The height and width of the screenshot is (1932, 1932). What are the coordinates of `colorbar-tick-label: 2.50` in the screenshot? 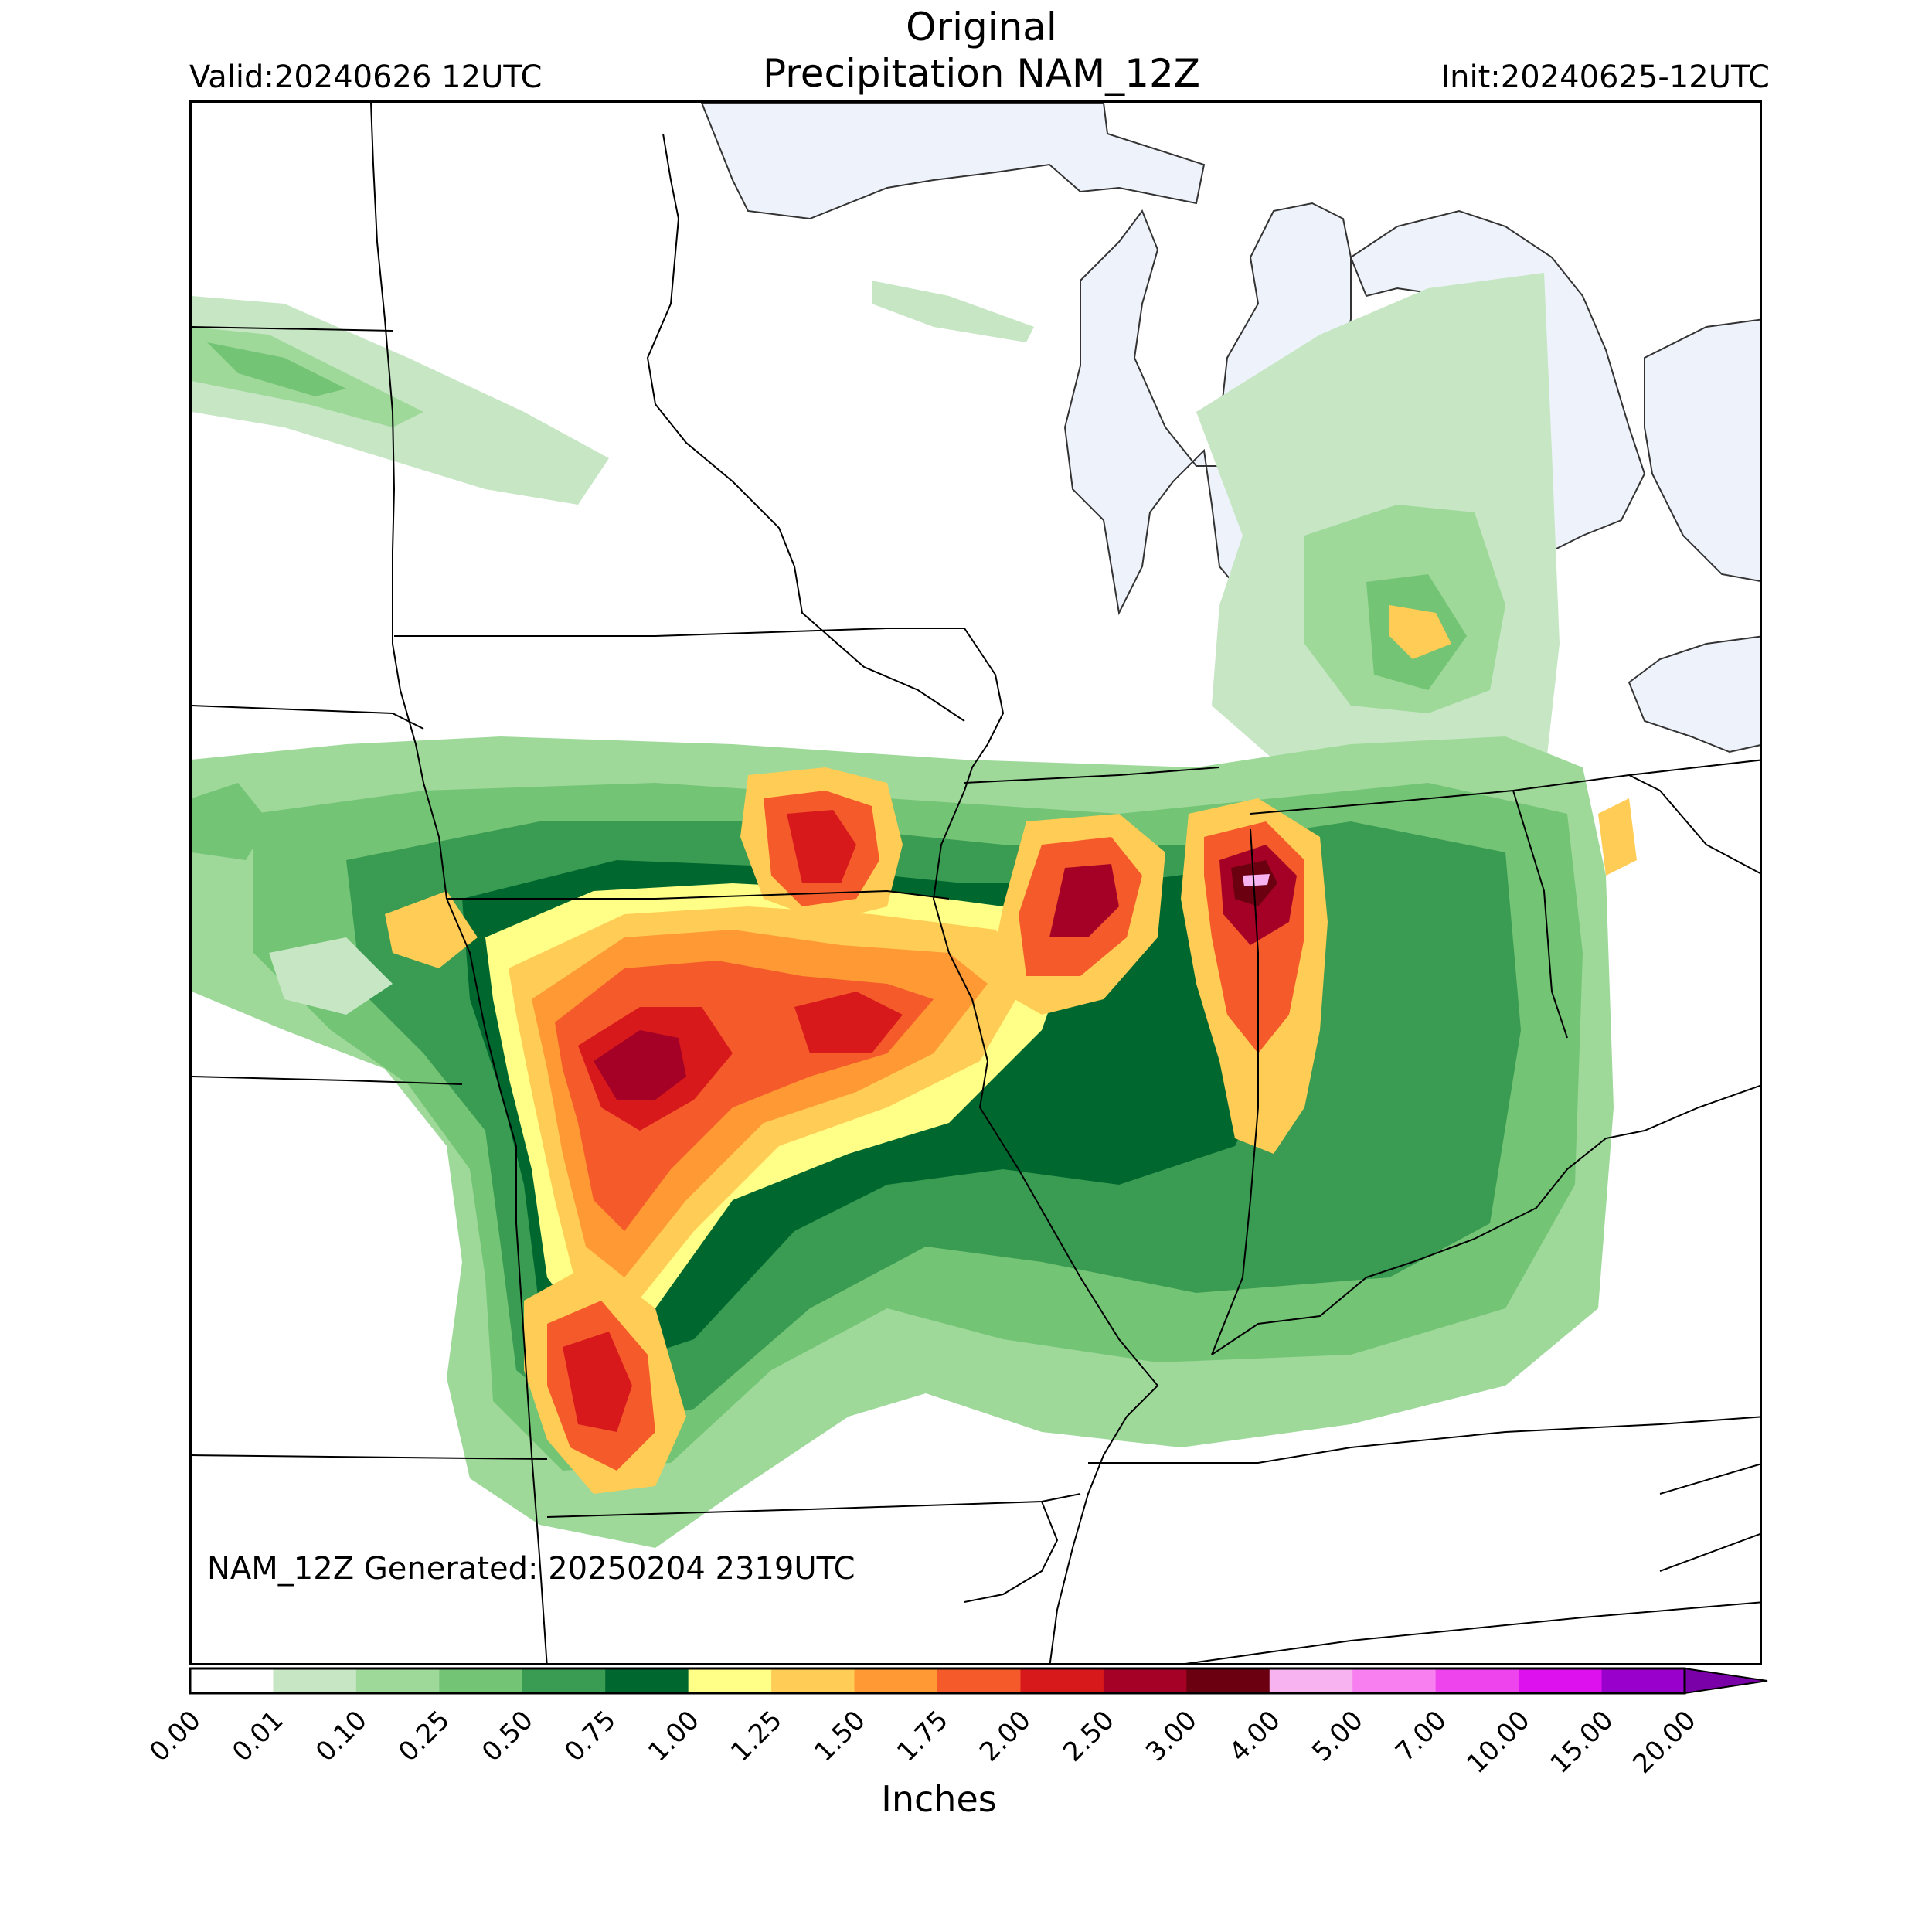 It's located at (1088, 1736).